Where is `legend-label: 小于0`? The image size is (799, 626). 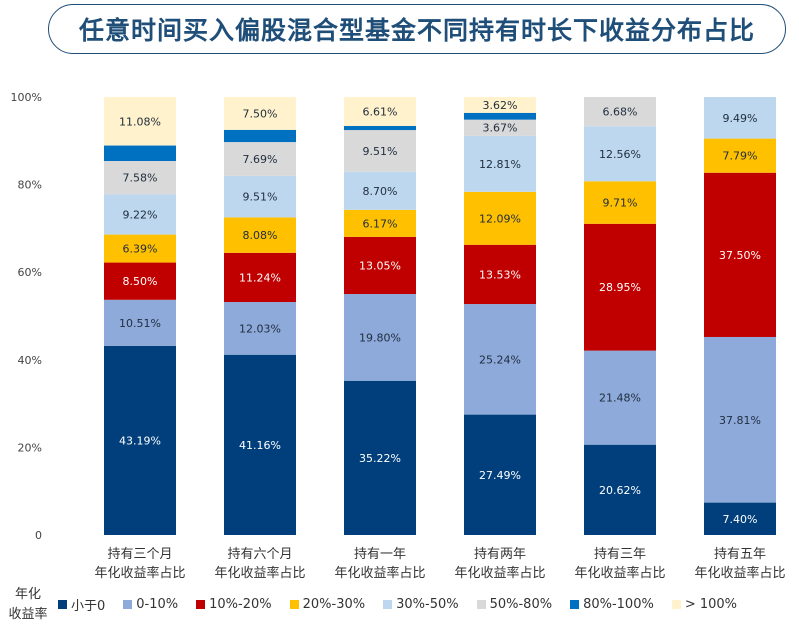
legend-label: 小于0 is located at coordinates (88, 606).